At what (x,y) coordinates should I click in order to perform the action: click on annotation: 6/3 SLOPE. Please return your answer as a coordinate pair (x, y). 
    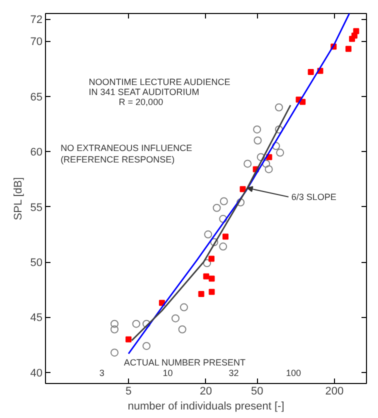
    Looking at the image, I should click on (313, 197).